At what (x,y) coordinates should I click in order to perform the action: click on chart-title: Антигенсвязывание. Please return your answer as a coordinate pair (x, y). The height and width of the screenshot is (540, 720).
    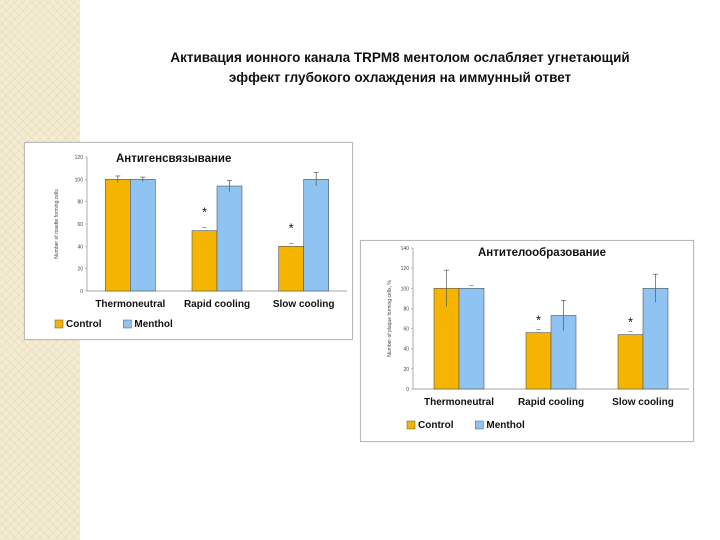
    Looking at the image, I should click on (174, 159).